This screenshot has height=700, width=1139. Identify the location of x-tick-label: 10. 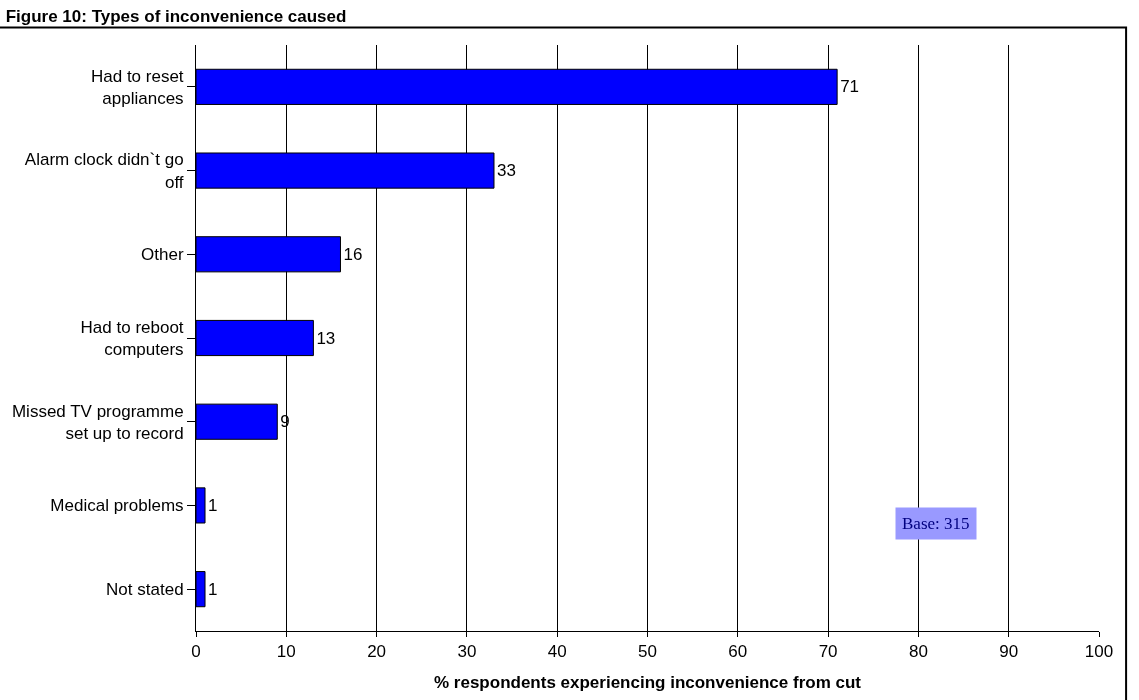
(286, 652).